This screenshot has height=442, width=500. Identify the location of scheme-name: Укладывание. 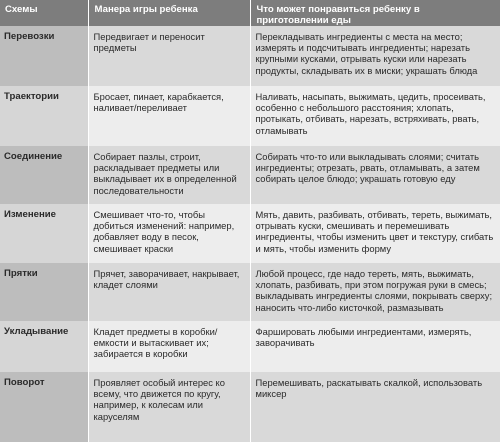
(44, 329).